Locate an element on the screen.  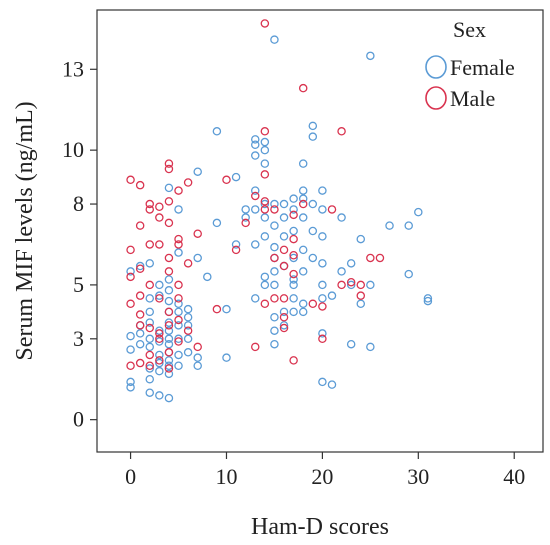
x-tick-label: 0 is located at coordinates (130, 476).